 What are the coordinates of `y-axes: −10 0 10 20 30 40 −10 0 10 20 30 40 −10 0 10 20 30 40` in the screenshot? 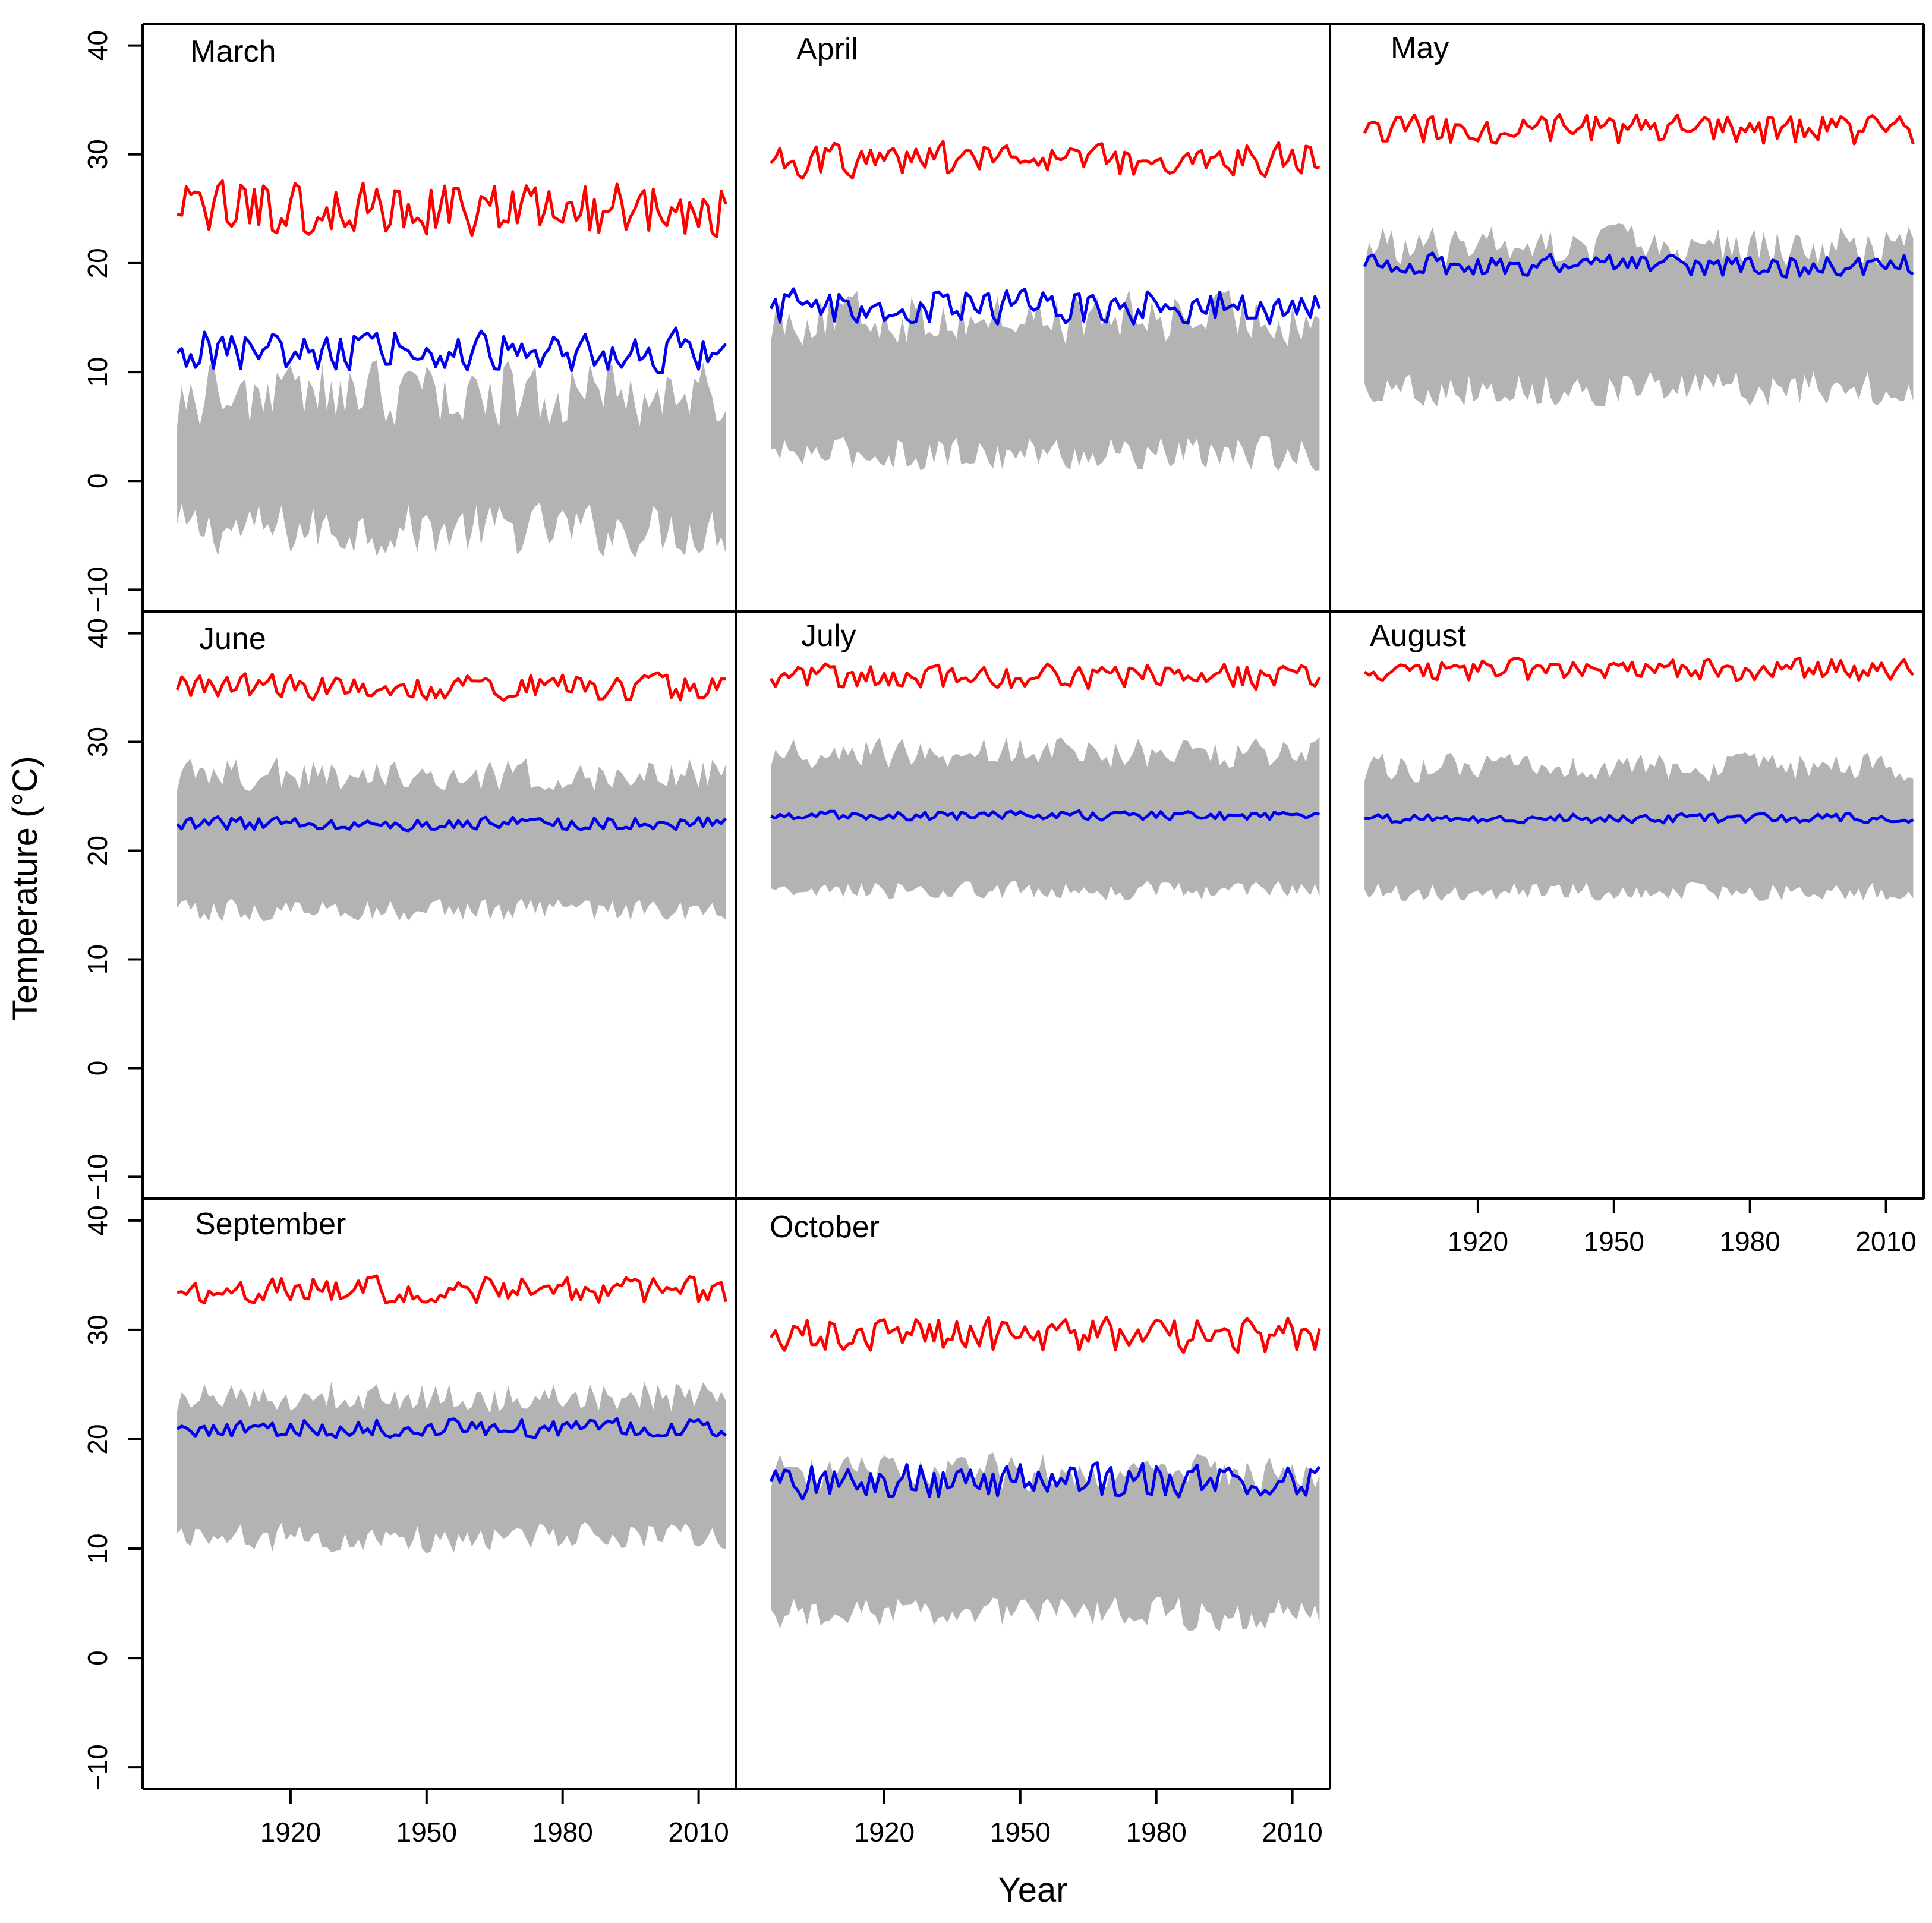 It's located at (112, 910).